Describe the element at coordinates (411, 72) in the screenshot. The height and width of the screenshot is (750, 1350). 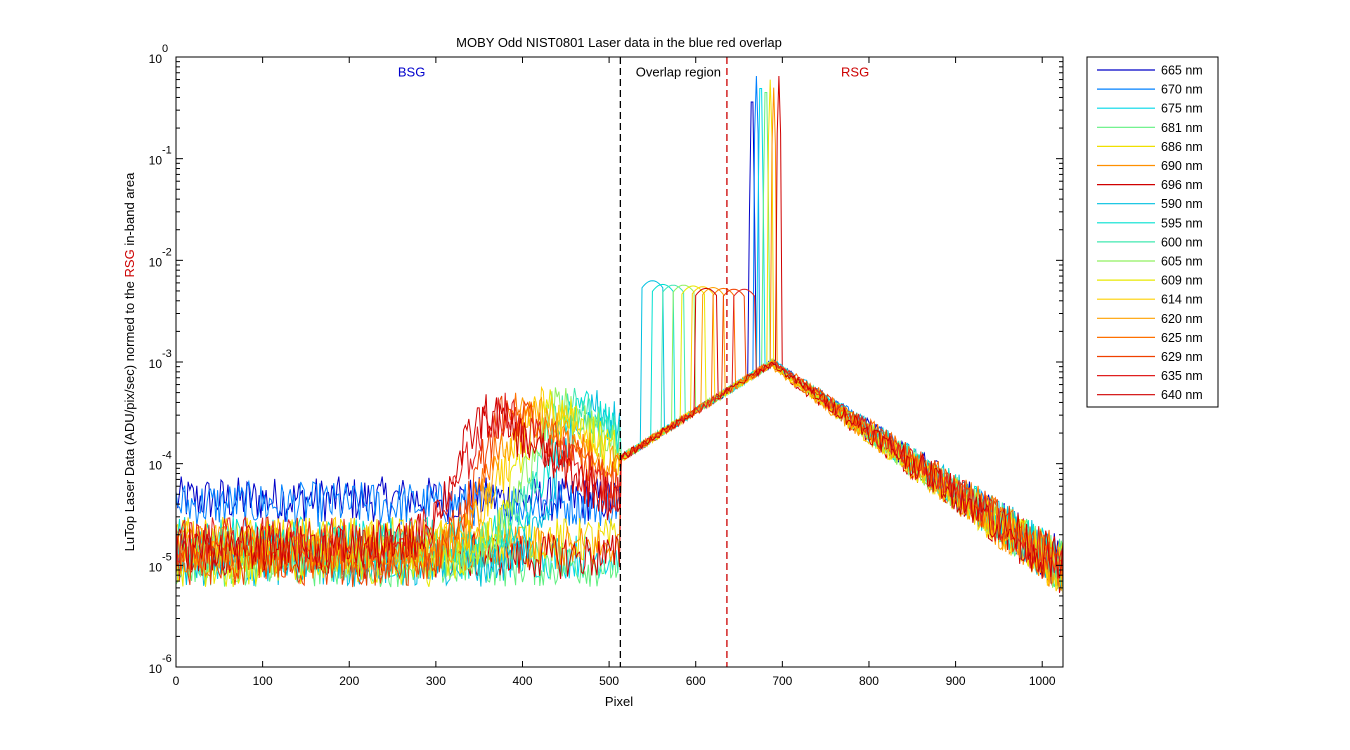
I see `region-annotation: BSG` at that location.